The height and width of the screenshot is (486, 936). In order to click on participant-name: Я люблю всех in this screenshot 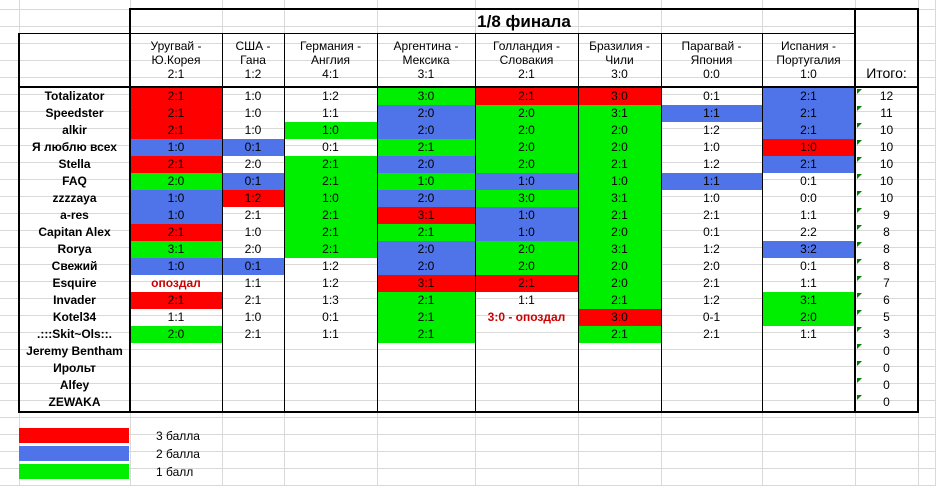, I will do `click(74, 147)`.